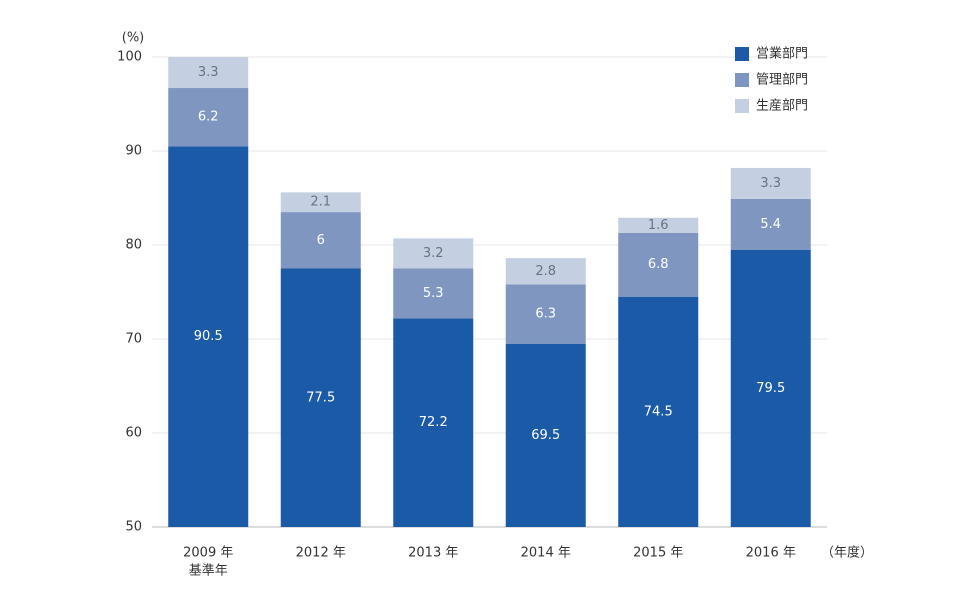 The width and height of the screenshot is (960, 604). Describe the element at coordinates (321, 553) in the screenshot. I see `x-tick-label: 2012 年` at that location.